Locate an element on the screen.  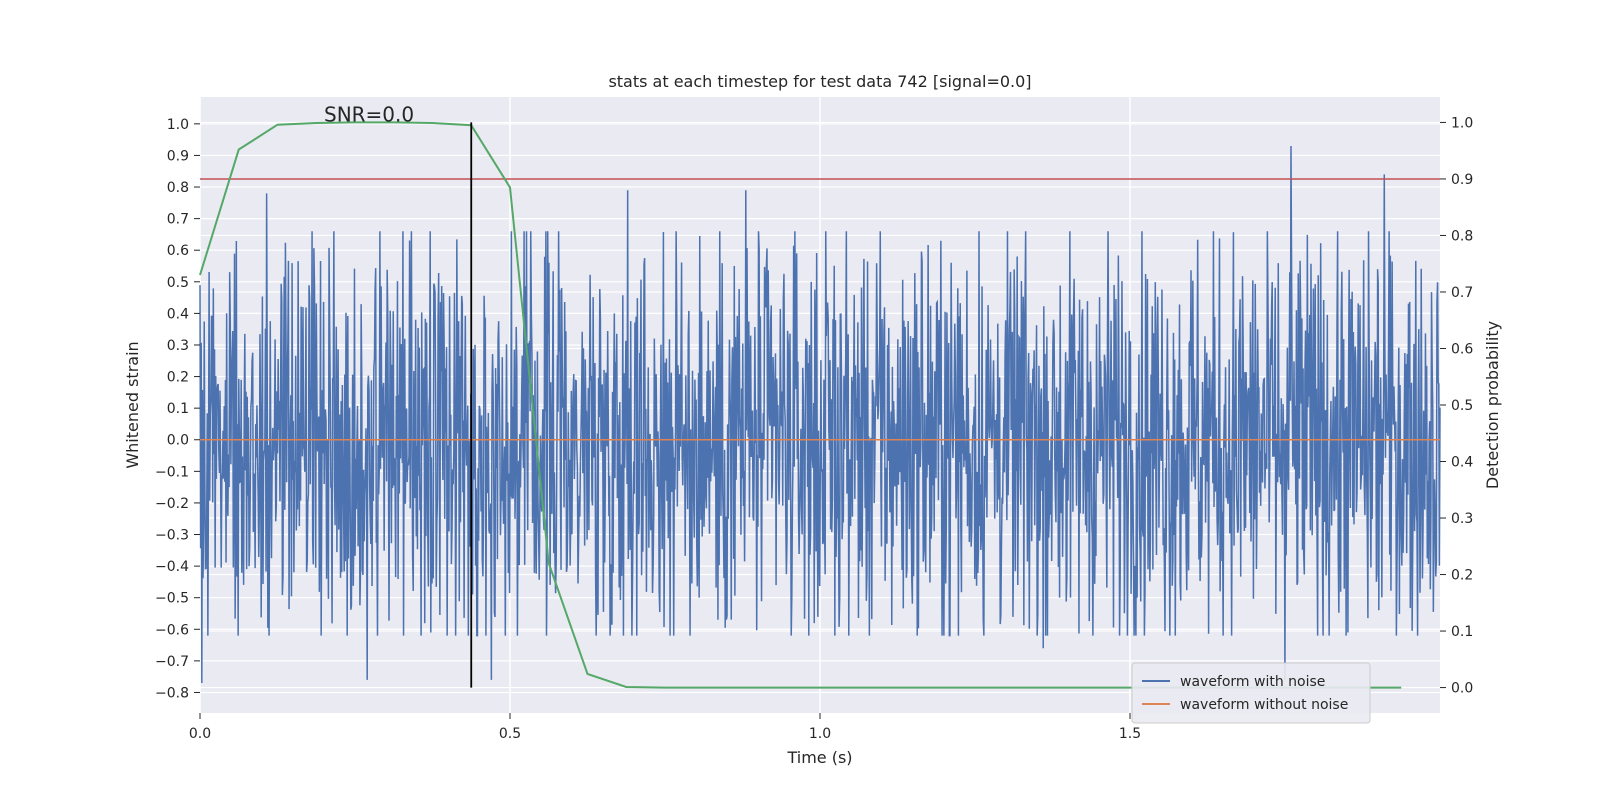
y-tick-label-left: 0.1 is located at coordinates (178, 409).